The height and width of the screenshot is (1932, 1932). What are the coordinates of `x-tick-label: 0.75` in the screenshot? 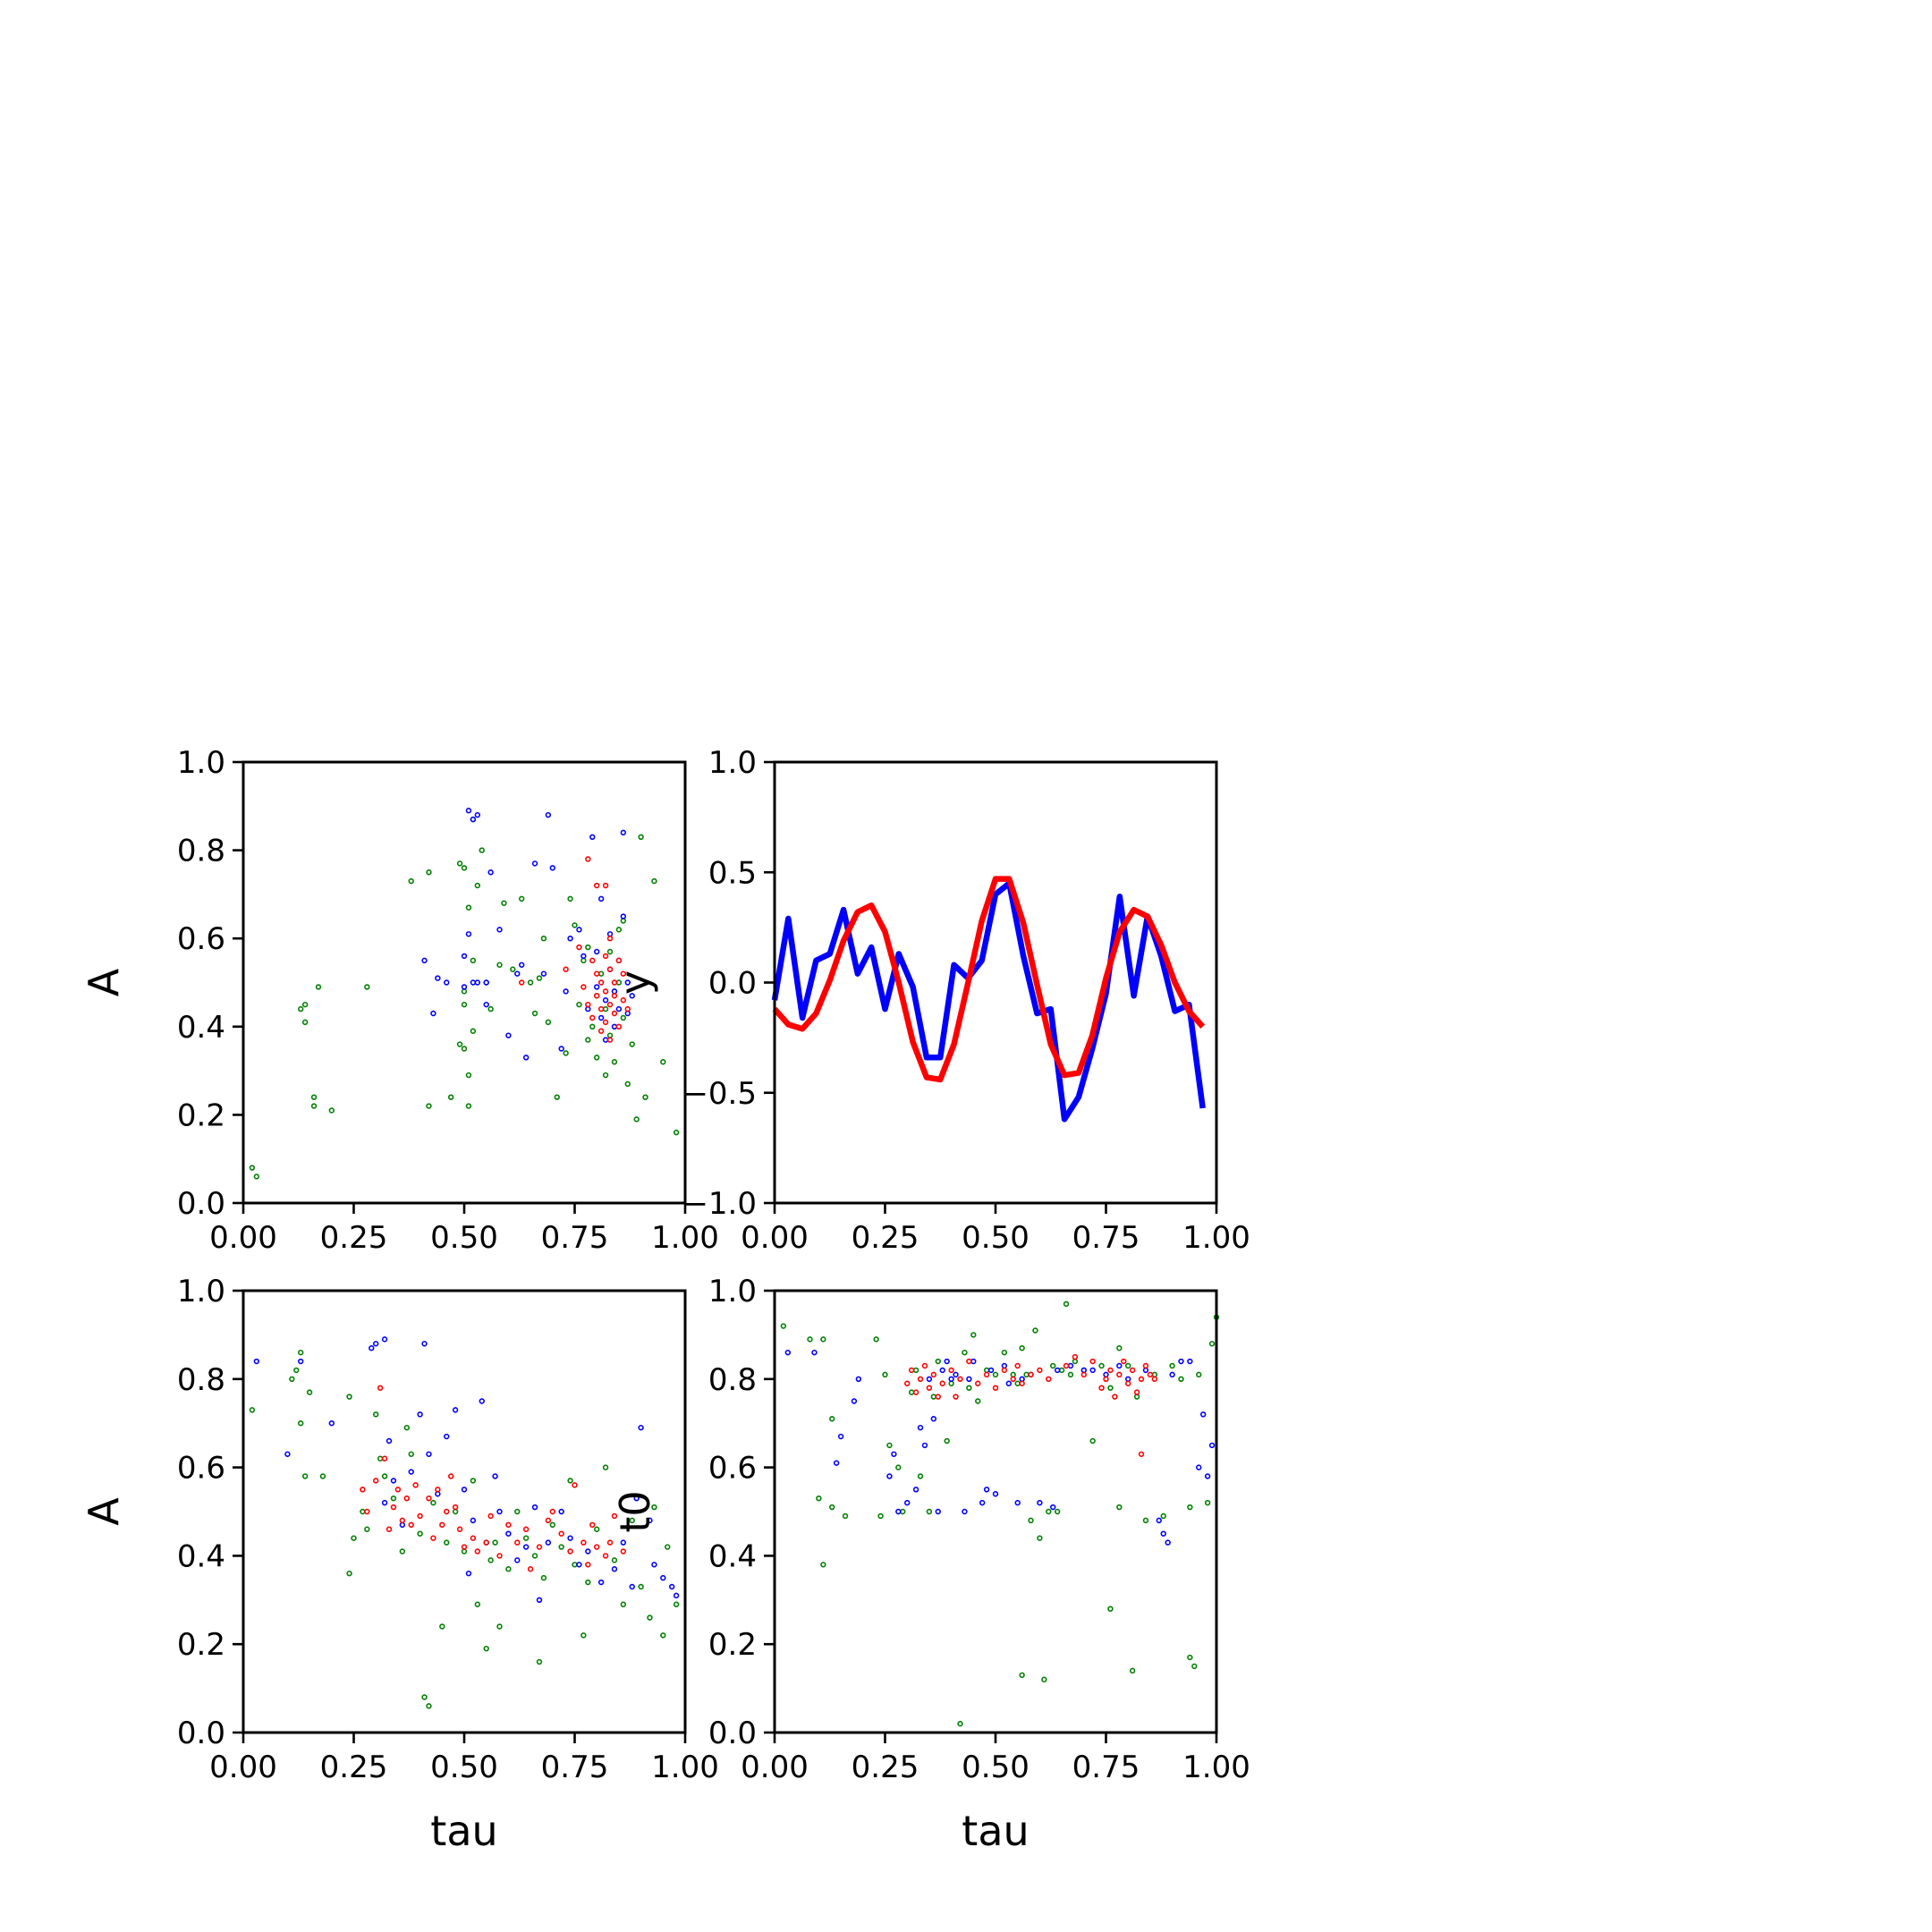 It's located at (1106, 1767).